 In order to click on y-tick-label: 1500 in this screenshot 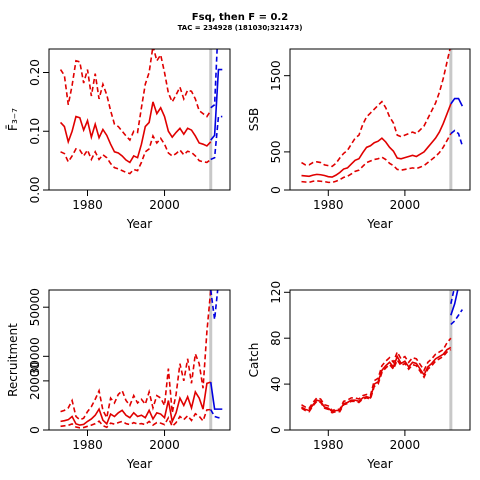, I will do `click(276, 75)`.